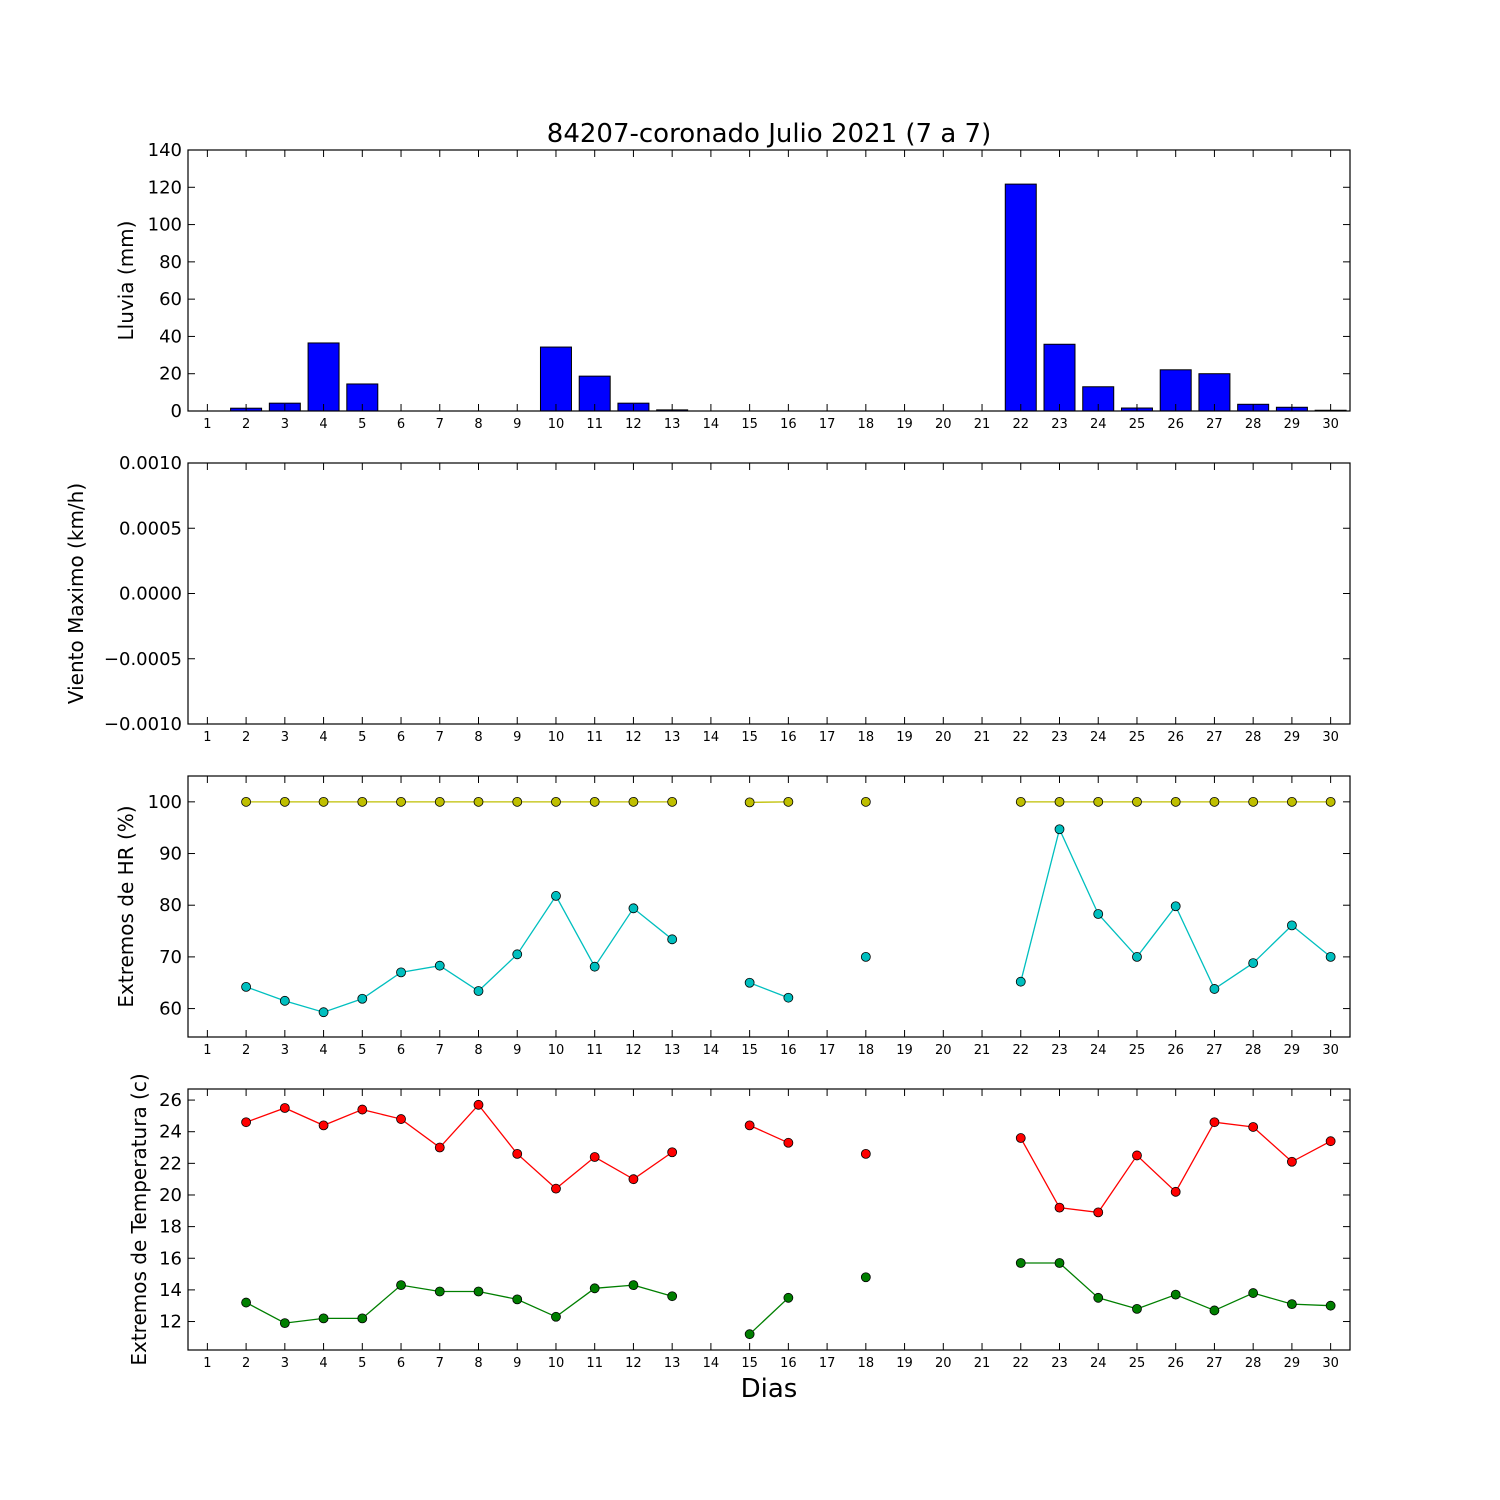 Image resolution: width=1500 pixels, height=1500 pixels. I want to click on x-tick-label: 2, so click(246, 737).